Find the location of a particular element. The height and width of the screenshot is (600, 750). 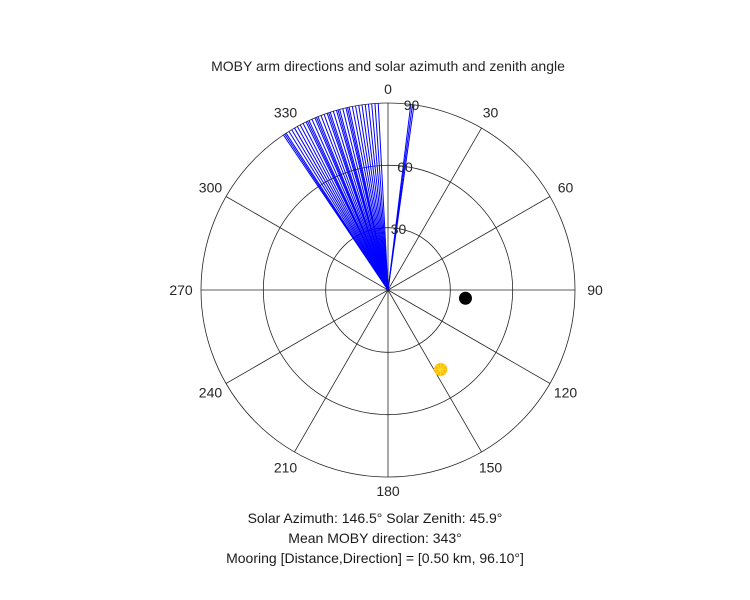

sun-marker is located at coordinates (440, 369).